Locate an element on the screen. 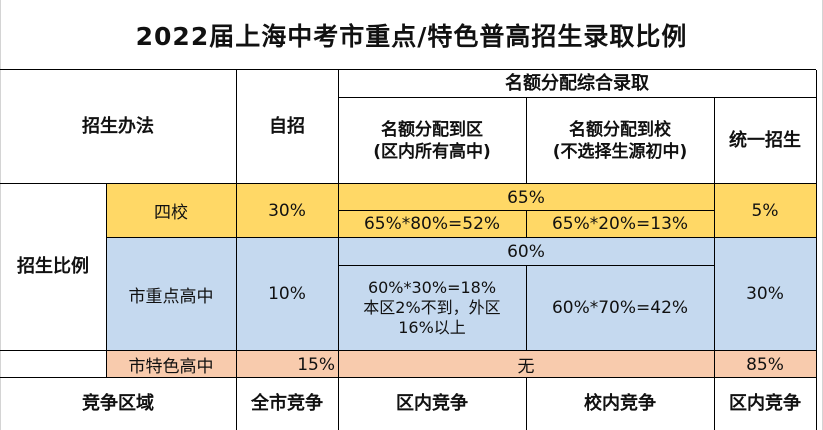  city-key-quota-district: 60%*30%=18% 本区2%不到，外区 16%以上 is located at coordinates (432, 307).